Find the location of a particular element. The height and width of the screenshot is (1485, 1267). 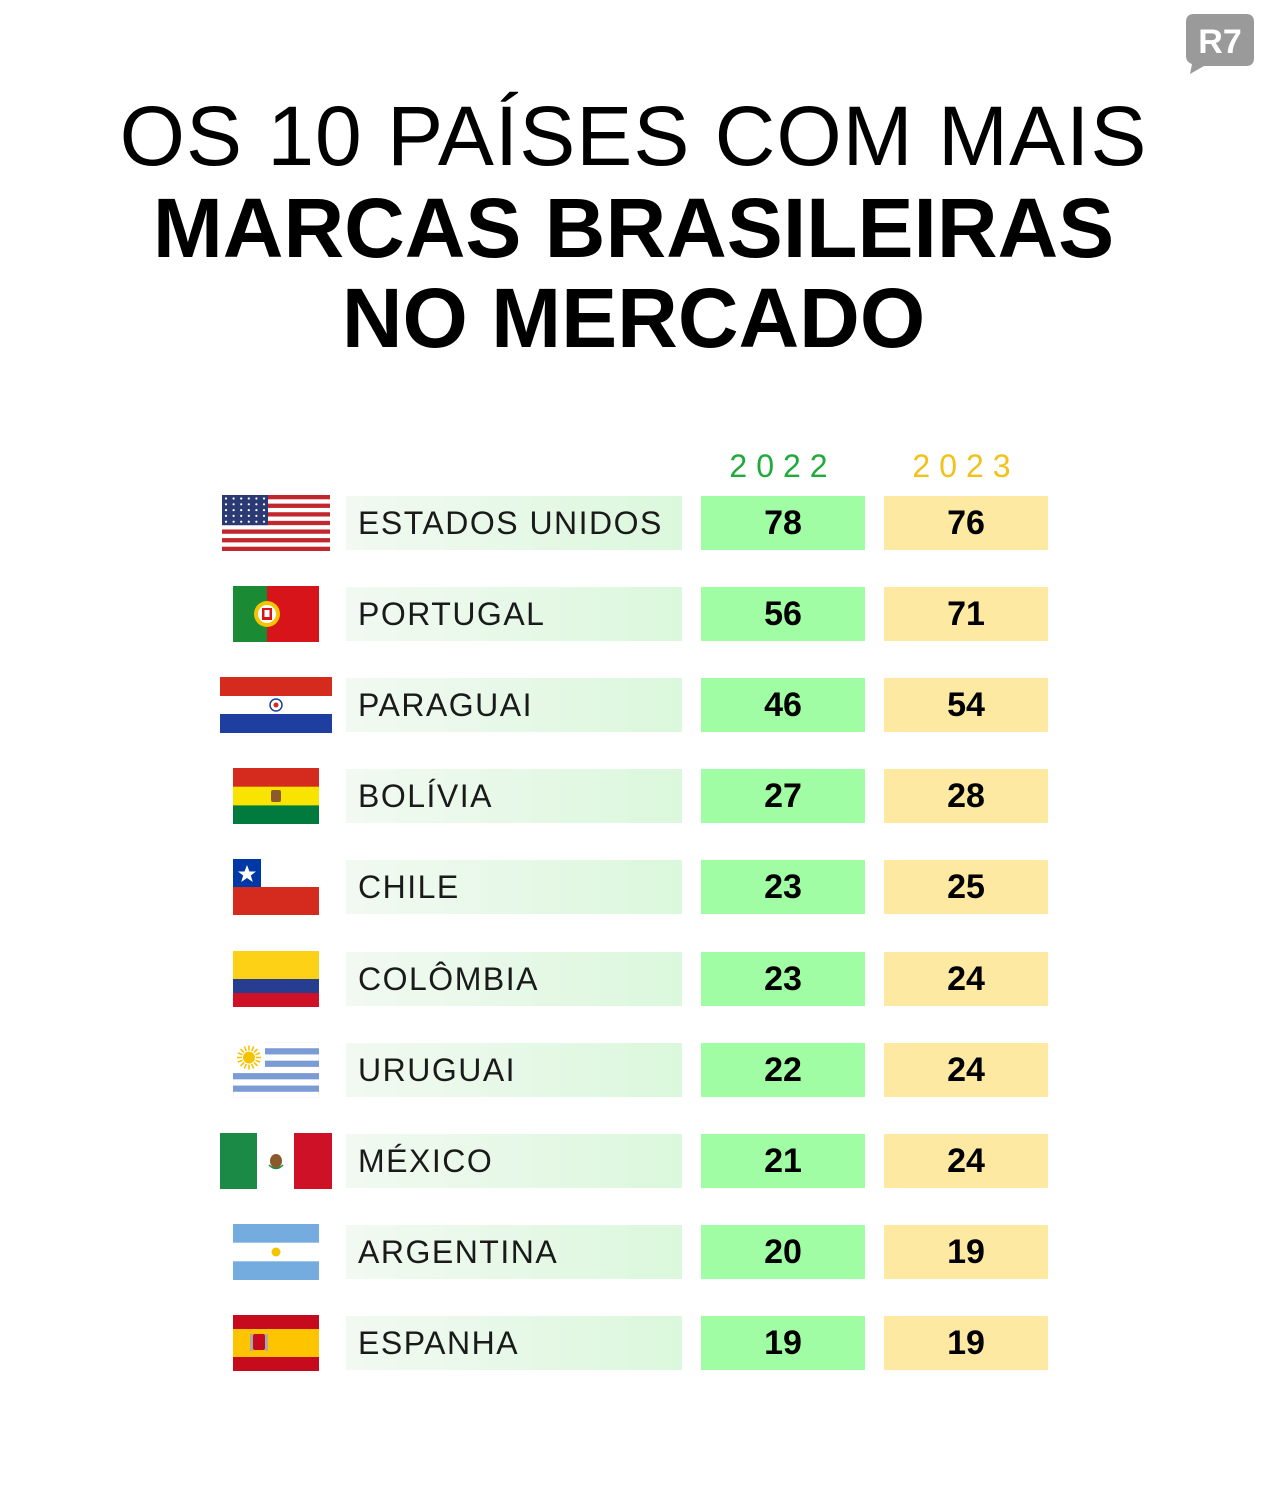

country-name: URUGUAI is located at coordinates (514, 1070).